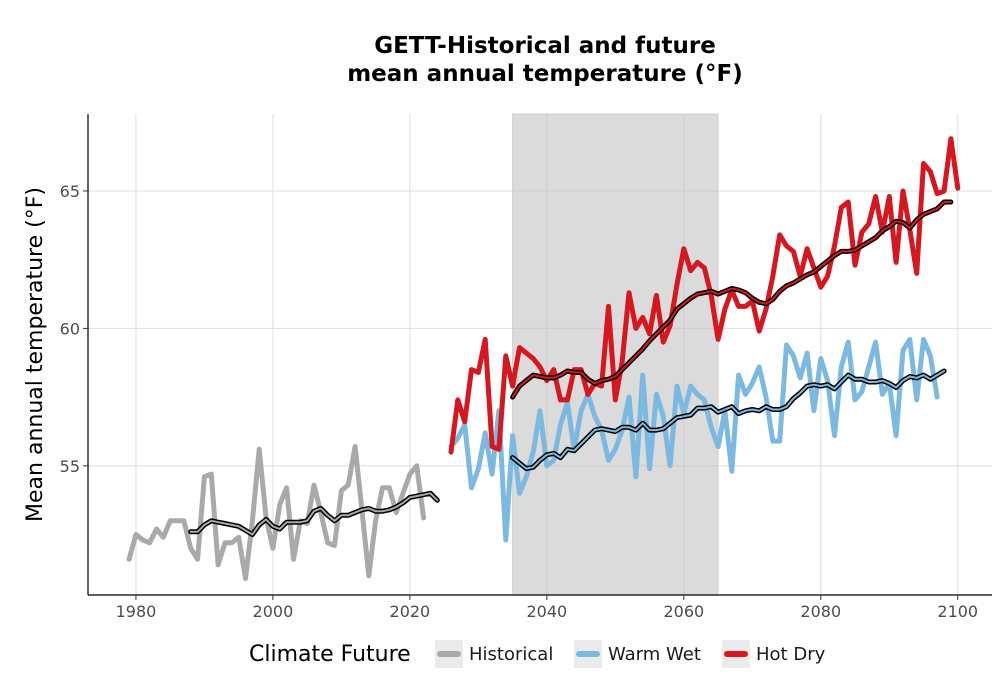 This screenshot has height=700, width=1000. I want to click on x-tick-label: 2020, so click(410, 611).